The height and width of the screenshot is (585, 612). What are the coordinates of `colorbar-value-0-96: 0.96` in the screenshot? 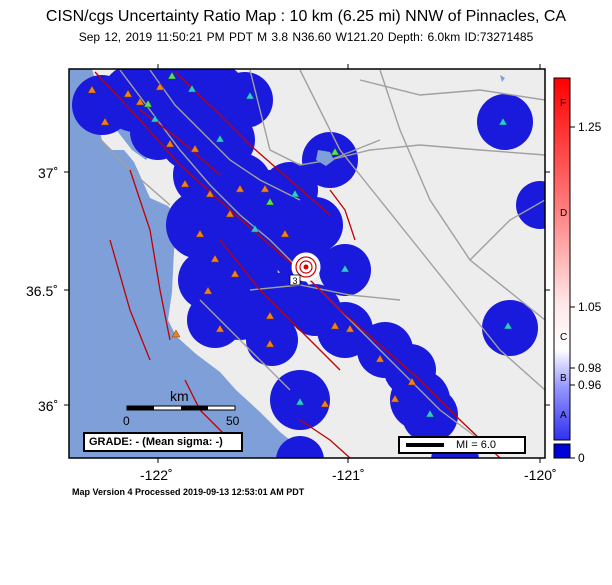 It's located at (590, 385).